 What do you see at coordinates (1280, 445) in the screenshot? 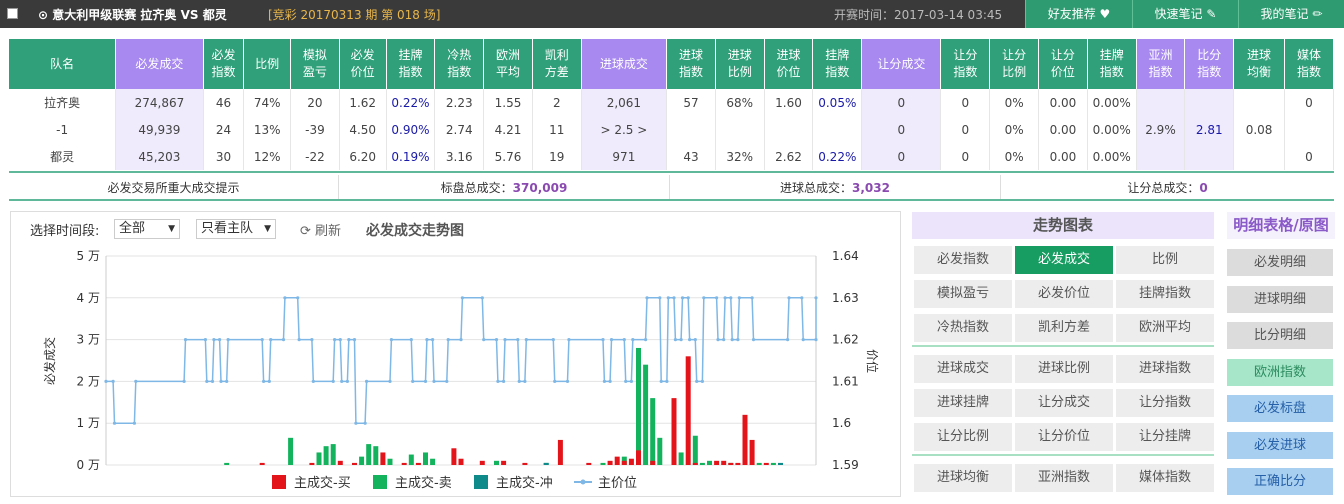
I see `detail-button: 必发进球` at bounding box center [1280, 445].